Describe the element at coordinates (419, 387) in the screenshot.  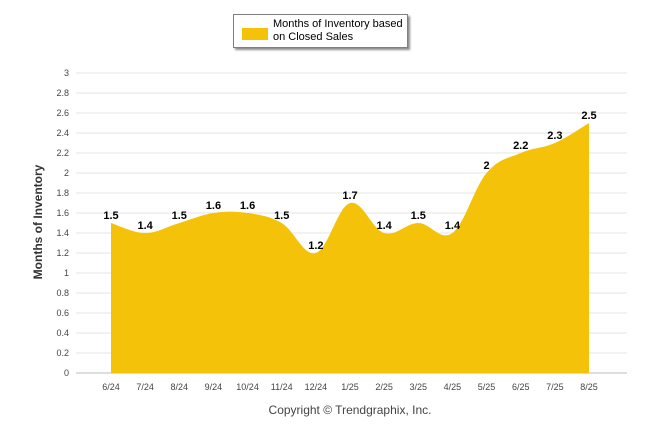
I see `x-tick-label: 3/25` at that location.